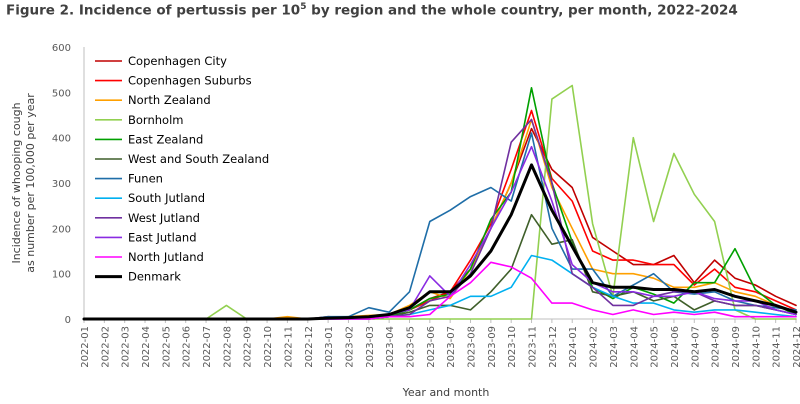 Image resolution: width=800 pixels, height=404 pixels. What do you see at coordinates (155, 120) in the screenshot?
I see `legend-label-bornholm: Bornholm` at bounding box center [155, 120].